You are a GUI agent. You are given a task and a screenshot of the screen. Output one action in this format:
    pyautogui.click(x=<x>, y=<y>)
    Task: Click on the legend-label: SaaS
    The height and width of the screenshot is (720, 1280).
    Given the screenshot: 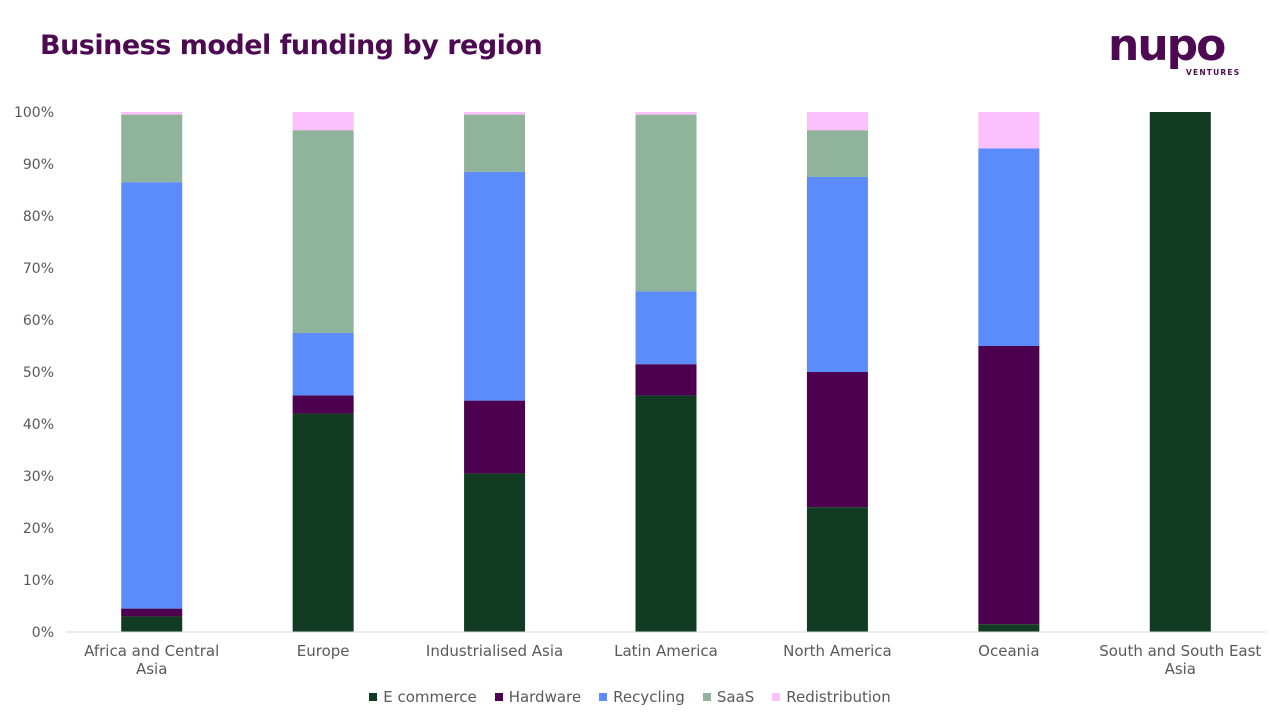 What is the action you would take?
    pyautogui.click(x=735, y=697)
    